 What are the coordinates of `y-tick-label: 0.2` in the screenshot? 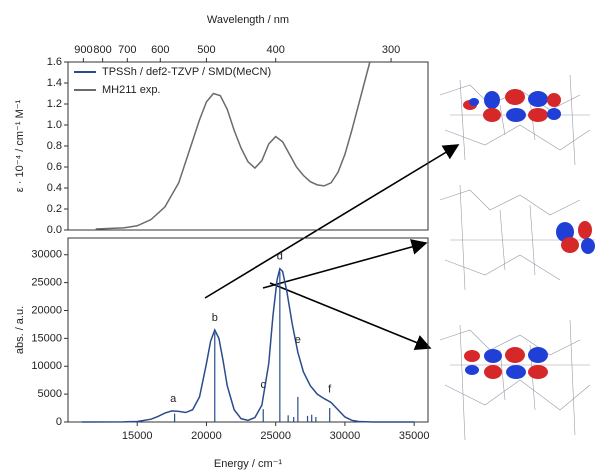 It's located at (54, 209).